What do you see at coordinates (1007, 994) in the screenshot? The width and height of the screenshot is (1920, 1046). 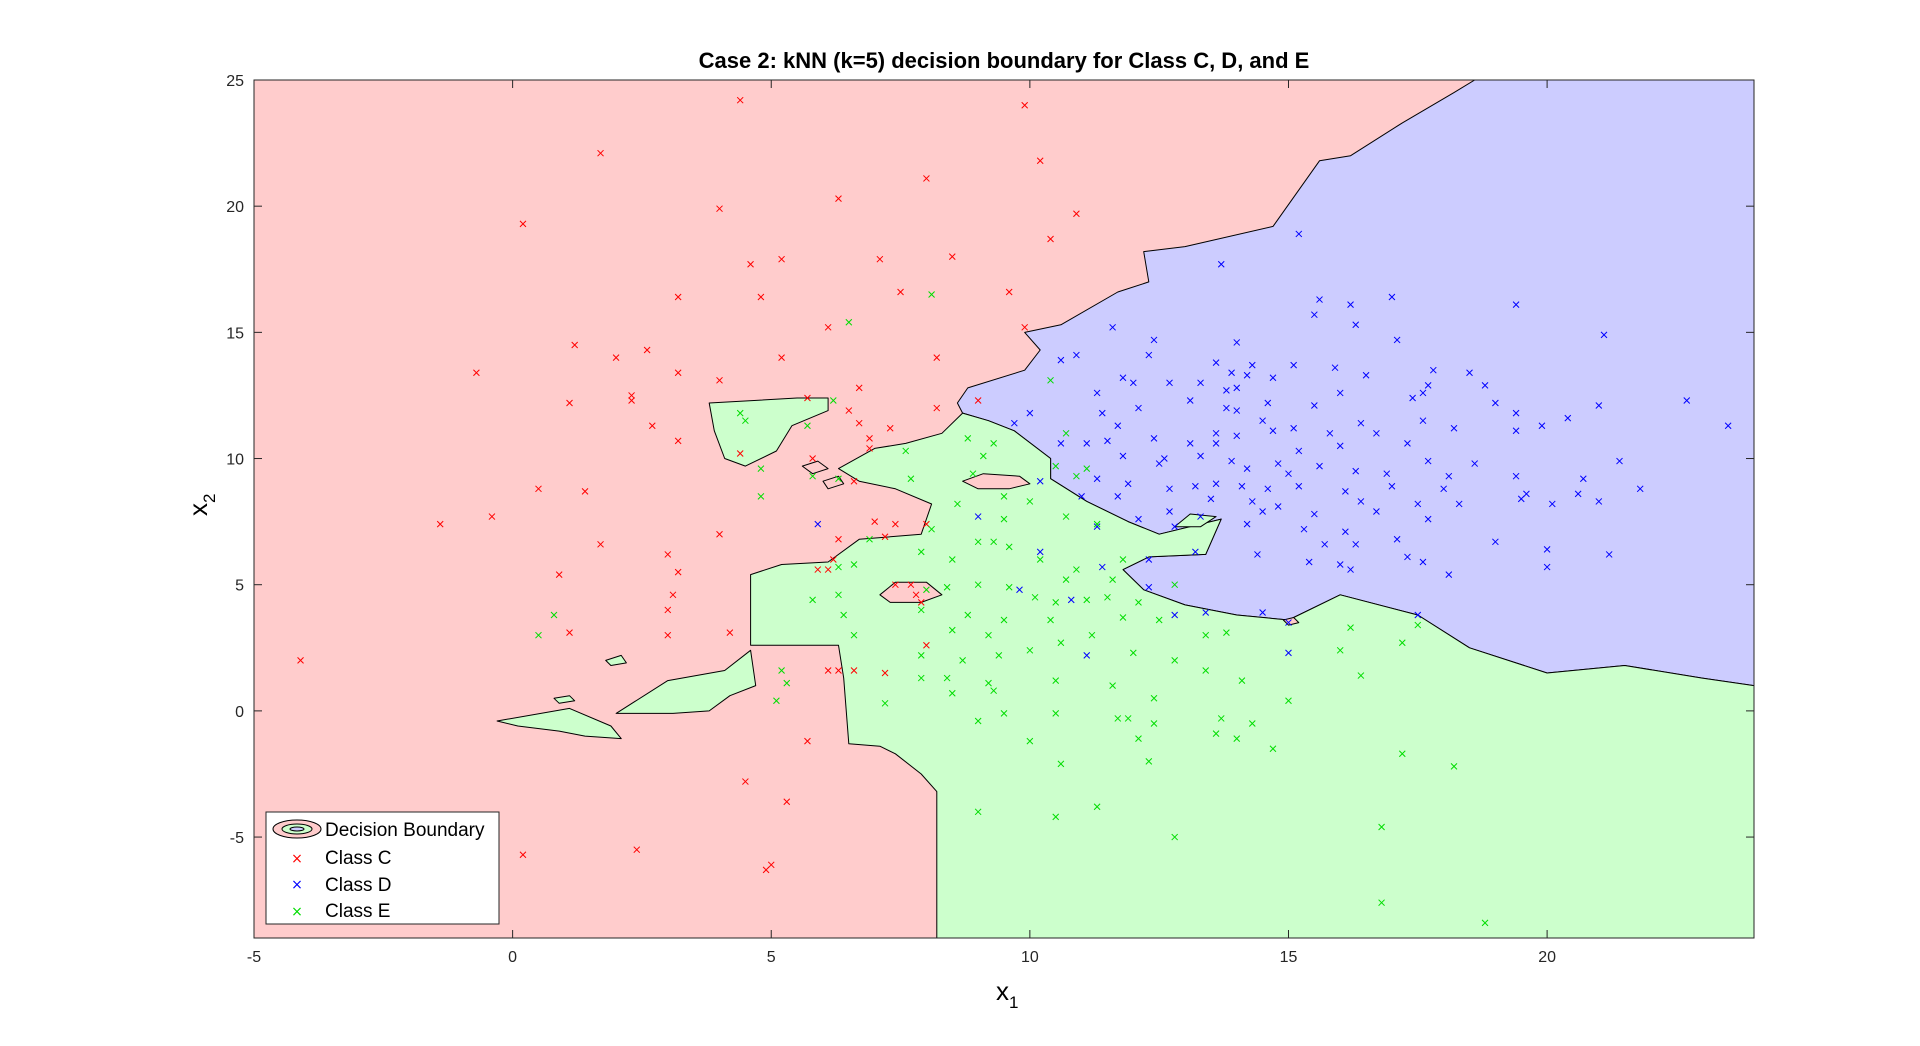 I see `x-axis-label: x1` at bounding box center [1007, 994].